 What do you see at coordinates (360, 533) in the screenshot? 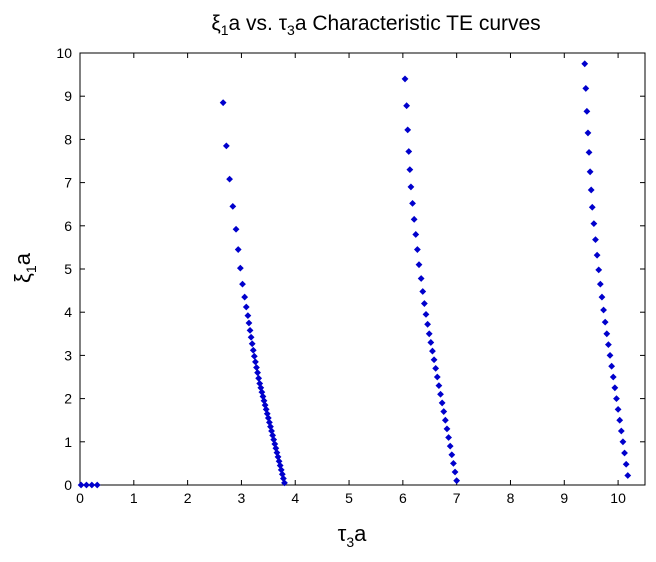
I see `xlabel-rest: a` at bounding box center [360, 533].